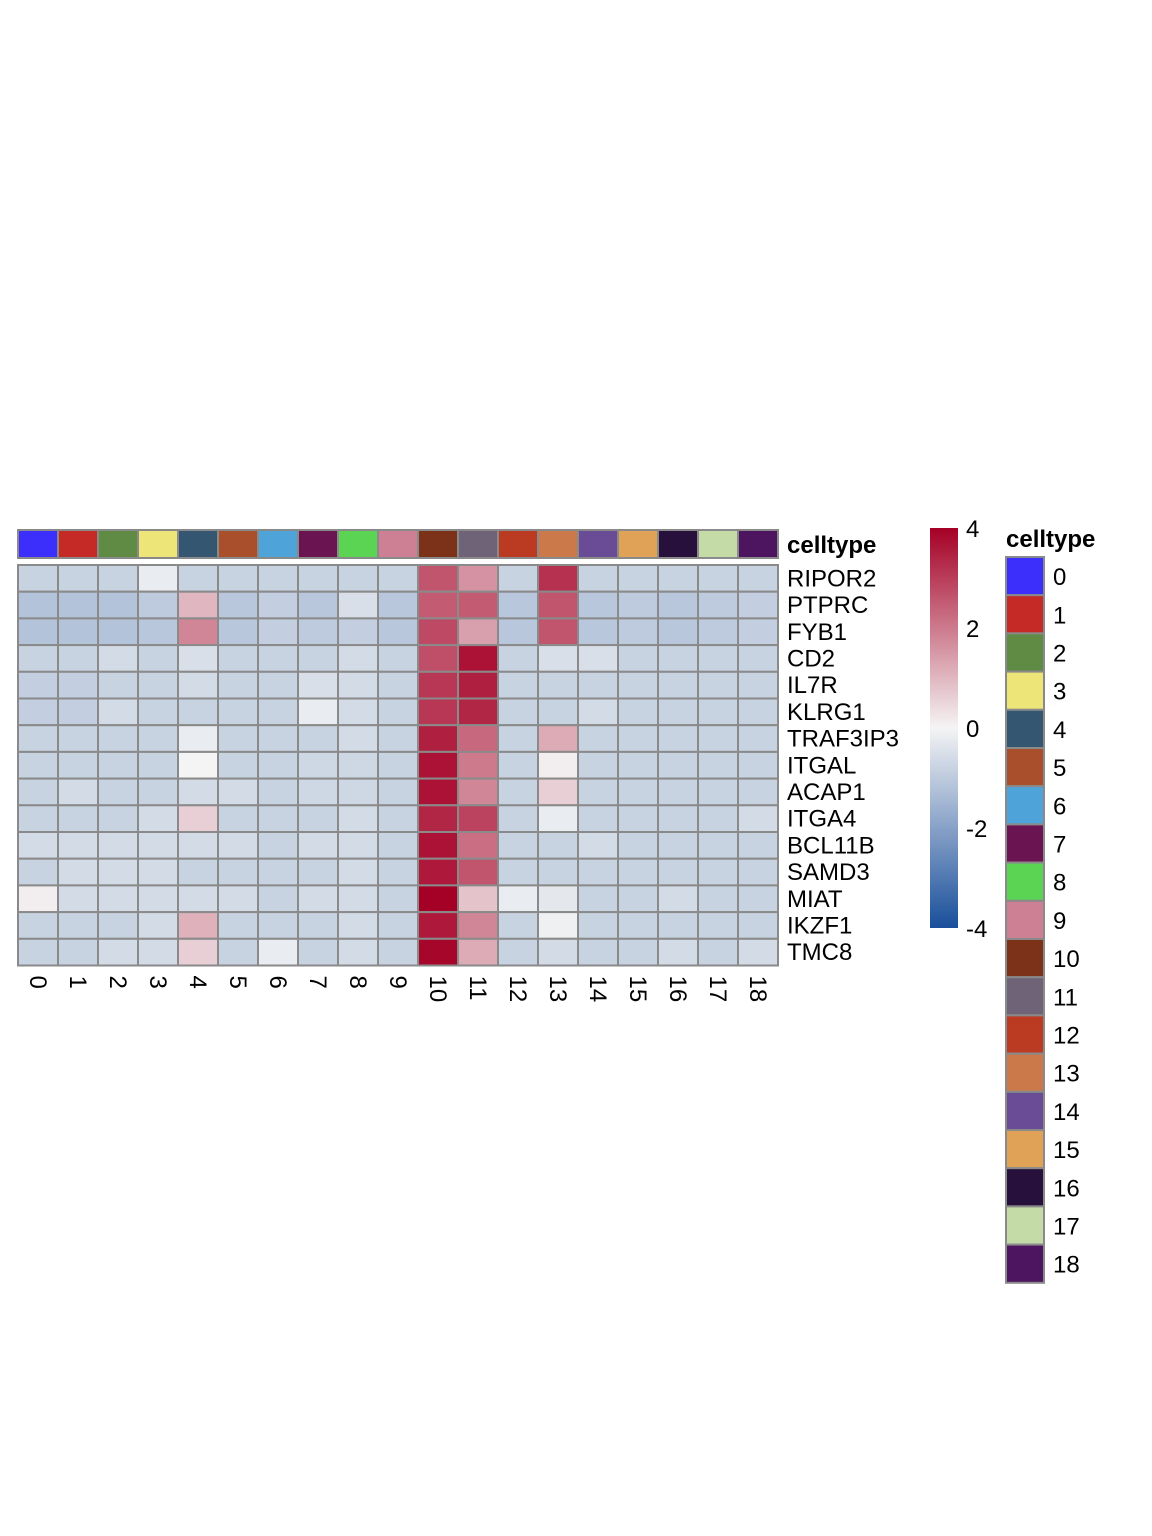 The image size is (1152, 1536). I want to click on legend-label-15: 15, so click(1066, 1150).